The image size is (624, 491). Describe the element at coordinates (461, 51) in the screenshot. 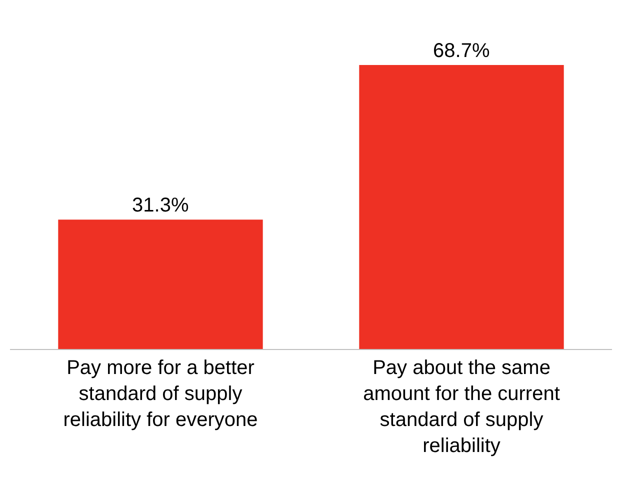

I see `data-label: 68.7%` at that location.